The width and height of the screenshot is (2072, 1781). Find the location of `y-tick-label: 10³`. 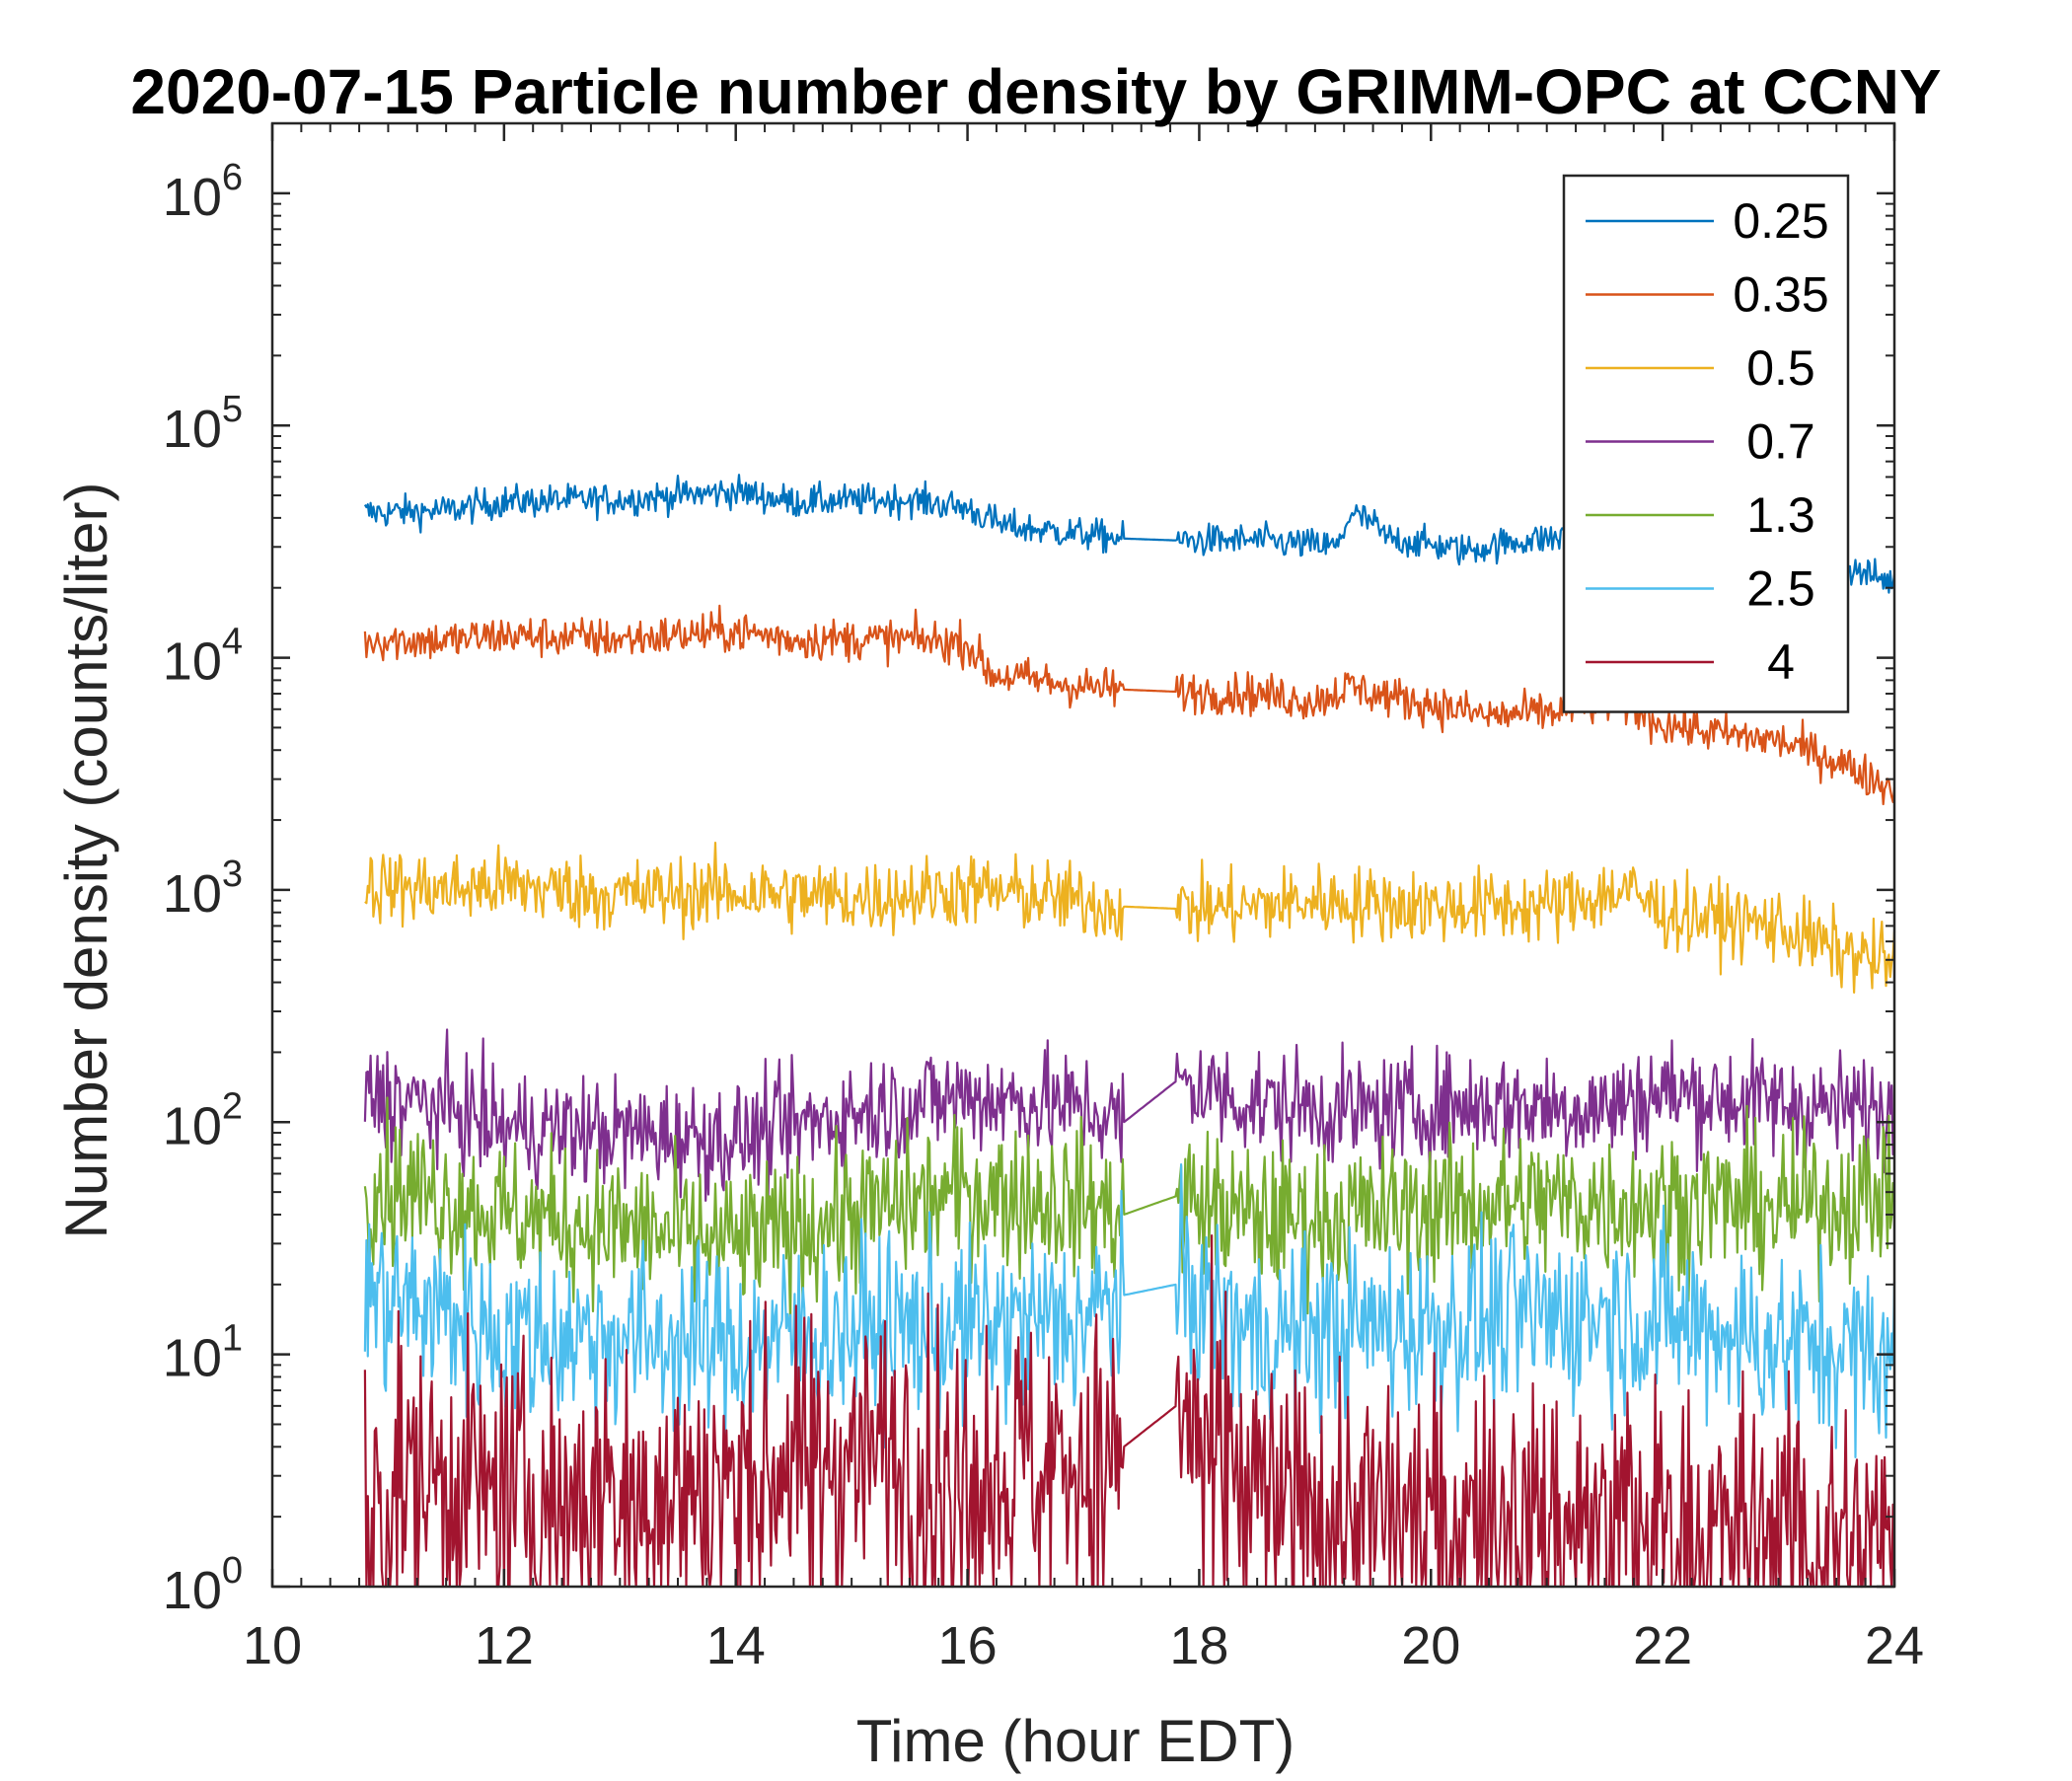

y-tick-label: 10³ is located at coordinates (203, 888).